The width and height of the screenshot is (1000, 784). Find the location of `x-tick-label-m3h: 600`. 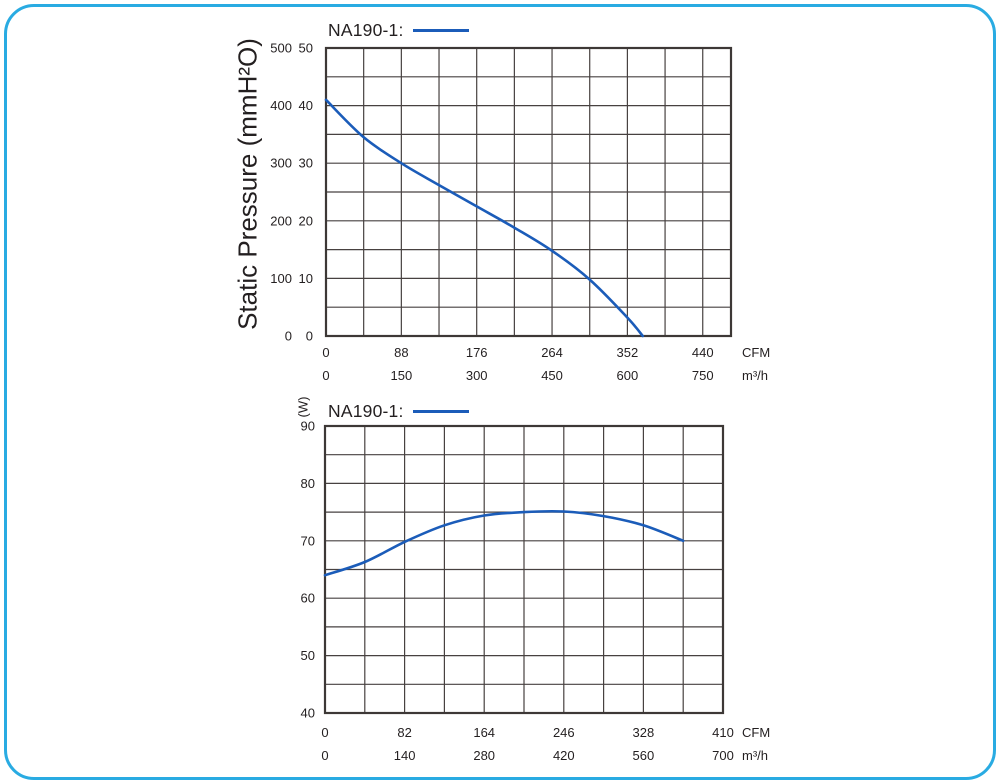

x-tick-label-m3h: 600 is located at coordinates (628, 375).